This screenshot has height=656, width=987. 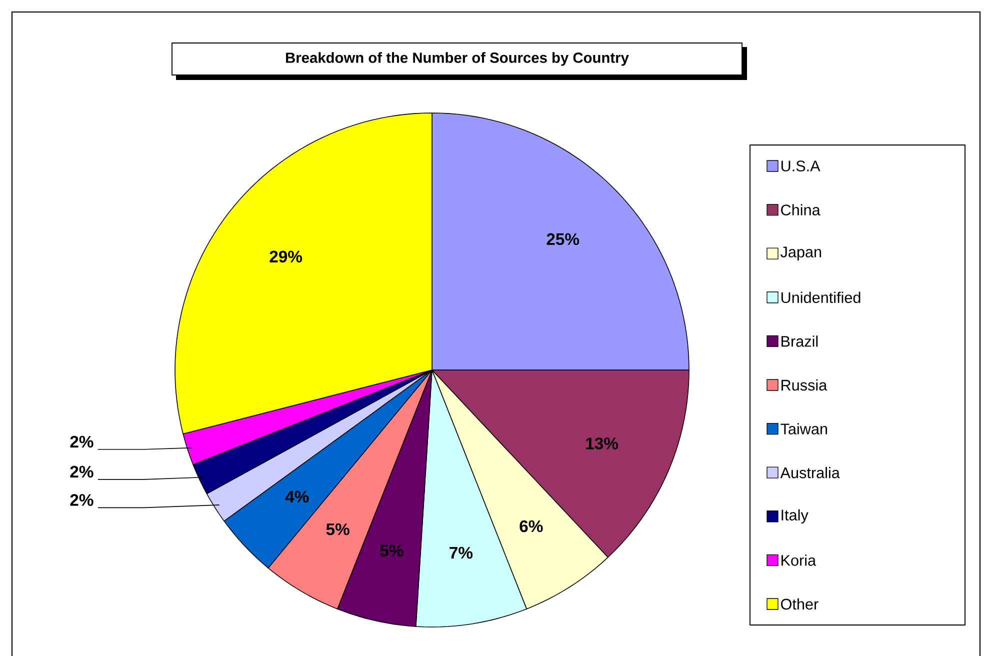 I want to click on legend-label: U.S.A, so click(x=800, y=166).